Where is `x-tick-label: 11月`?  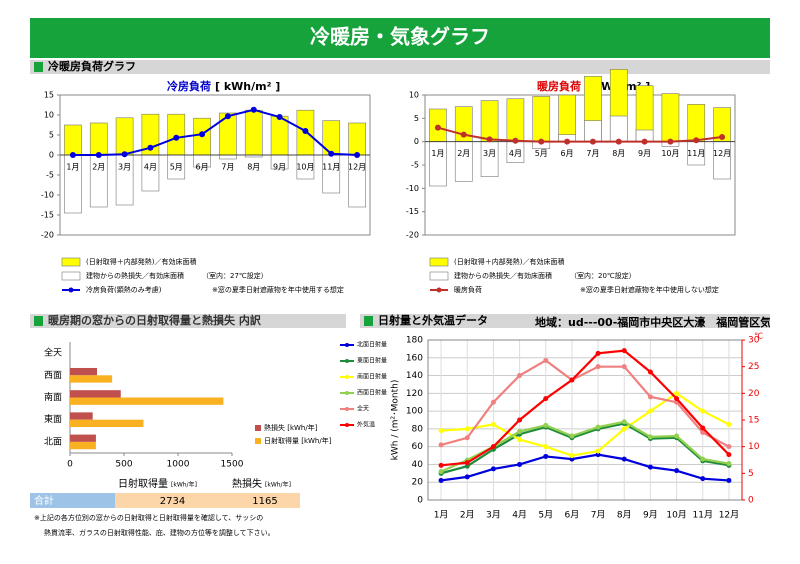
x-tick-label: 11月 is located at coordinates (331, 167).